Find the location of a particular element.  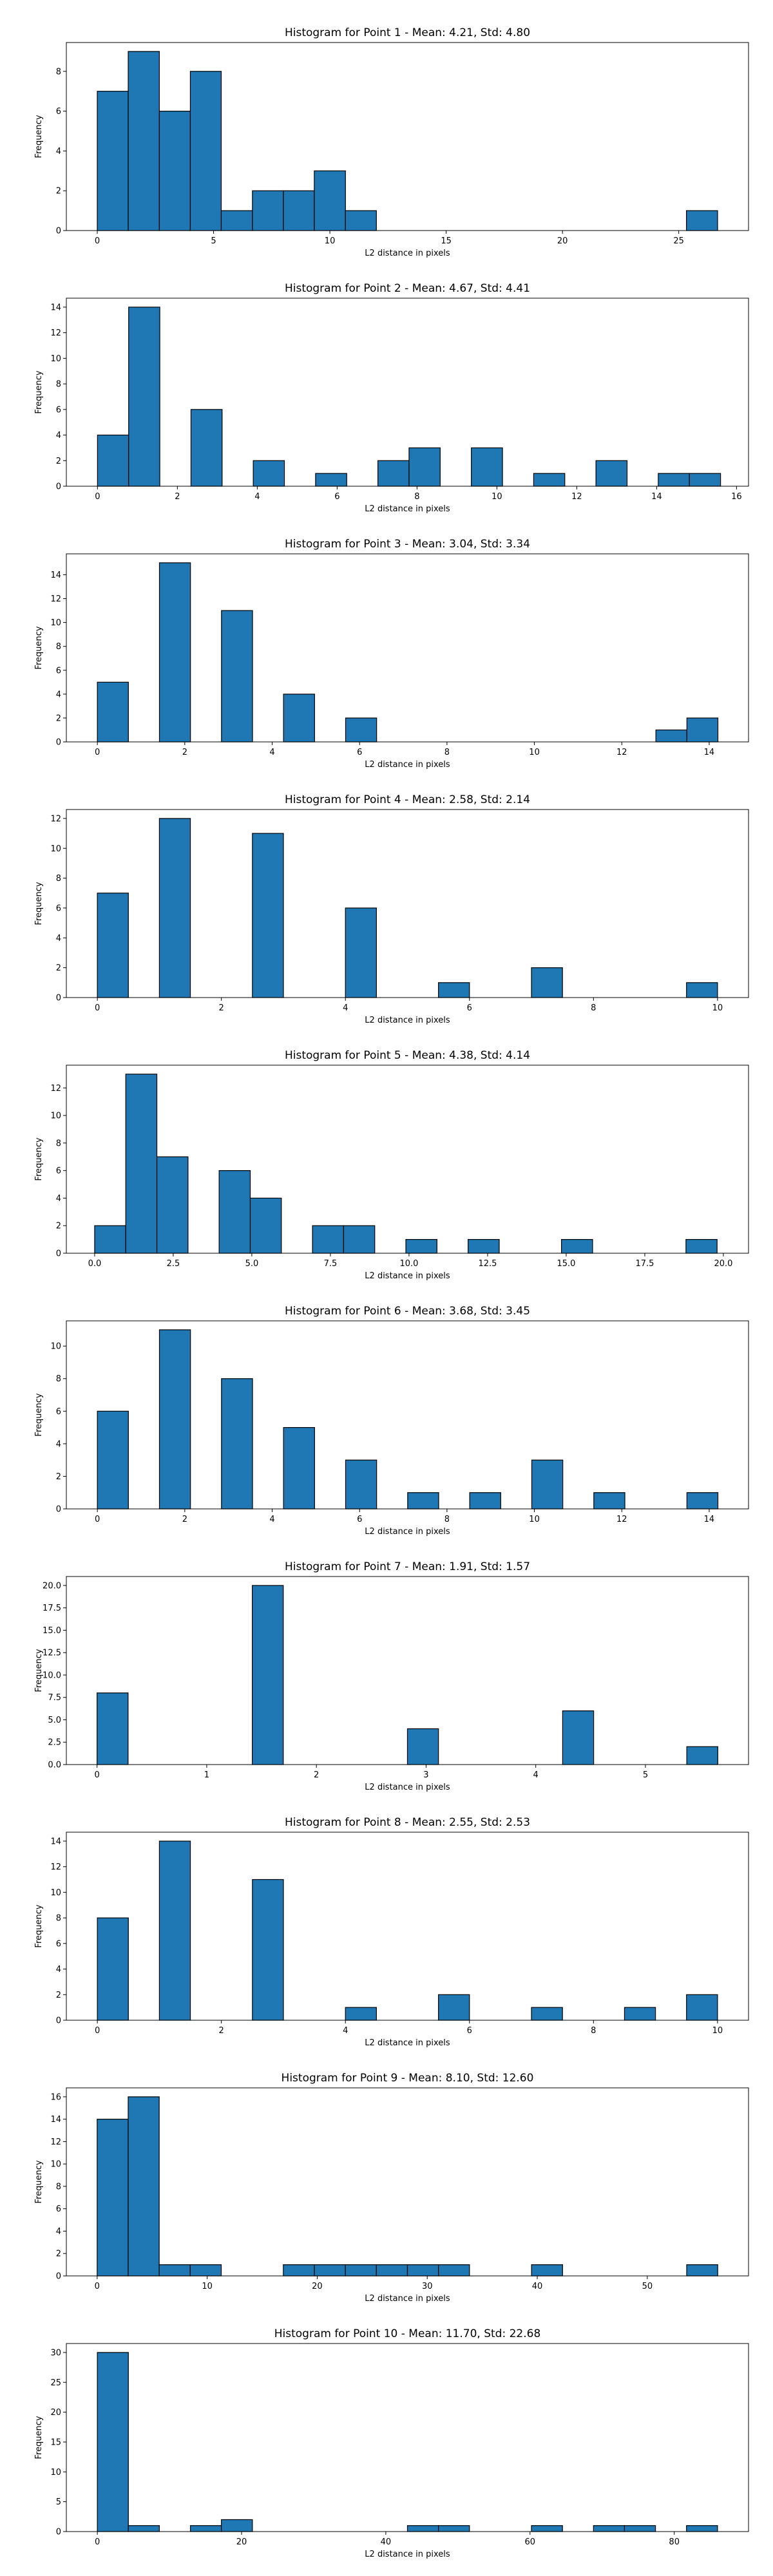

y-axis-ticks: 0 2 4 6 8 10 12 is located at coordinates (58, 909).